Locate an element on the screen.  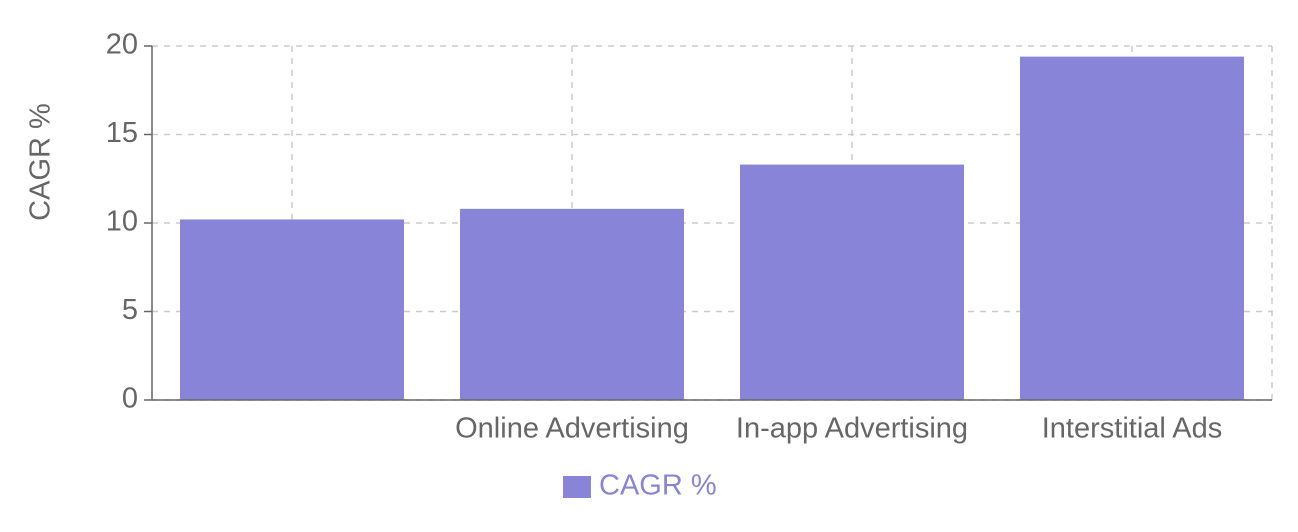
y-tick-label: 10 is located at coordinates (122, 222).